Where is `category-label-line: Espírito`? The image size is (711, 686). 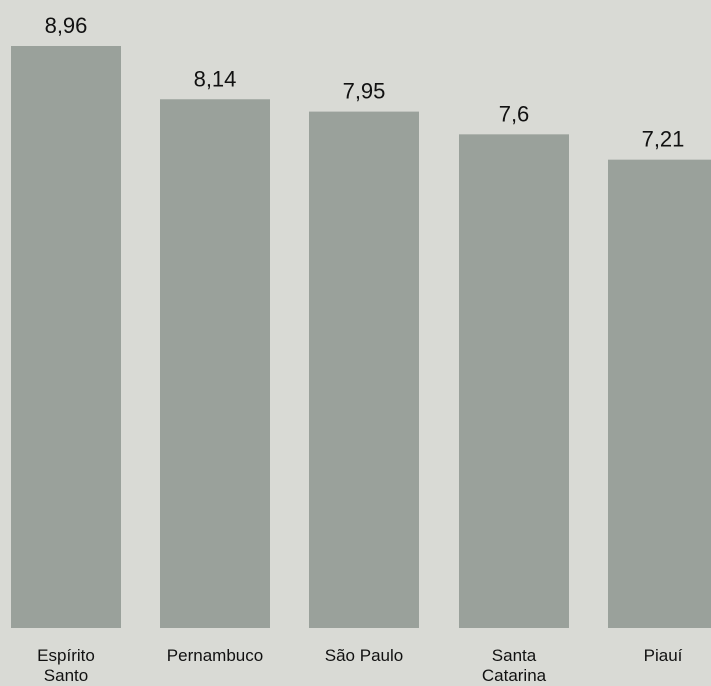 category-label-line: Espírito is located at coordinates (66, 655).